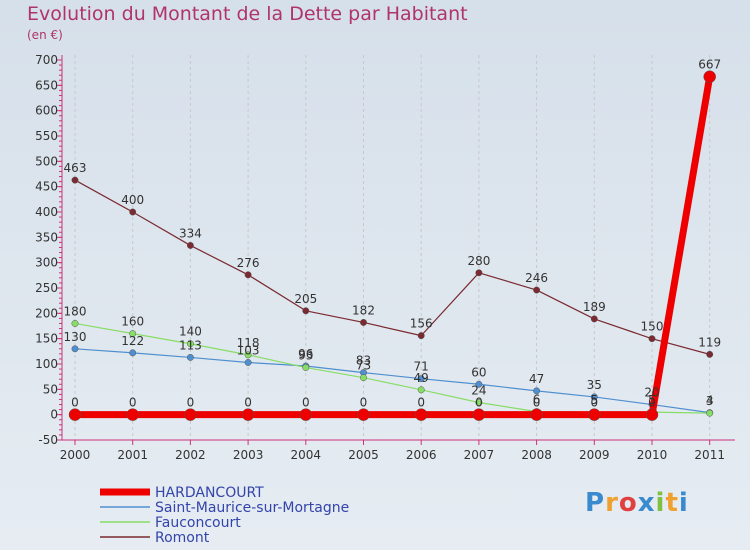  Describe the element at coordinates (628, 503) in the screenshot. I see `logo-letter: o` at that location.